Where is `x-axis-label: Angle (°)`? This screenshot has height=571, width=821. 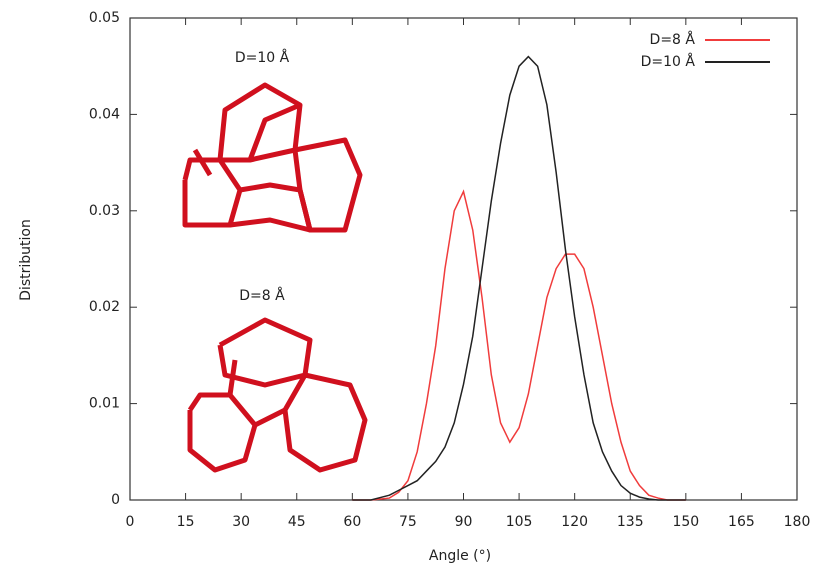
x-axis-label: Angle (°) is located at coordinates (460, 556).